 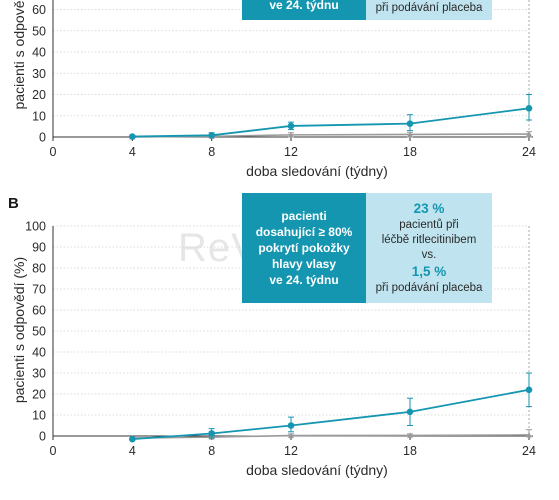 What do you see at coordinates (429, 225) in the screenshot?
I see `panel-b-light-line-1: pacientů při` at bounding box center [429, 225].